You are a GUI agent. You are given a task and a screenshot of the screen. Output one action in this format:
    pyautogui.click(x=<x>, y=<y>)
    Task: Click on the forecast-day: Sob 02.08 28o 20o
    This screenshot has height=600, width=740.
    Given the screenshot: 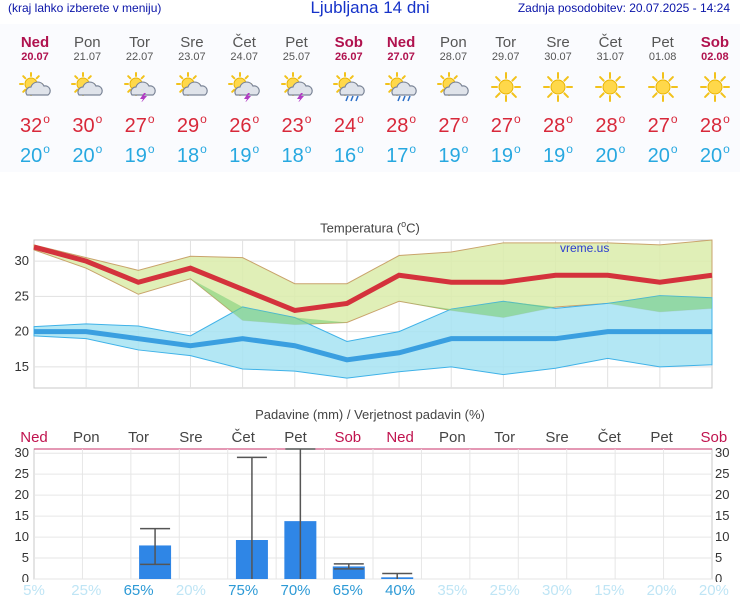 What is the action you would take?
    pyautogui.click(x=714, y=98)
    